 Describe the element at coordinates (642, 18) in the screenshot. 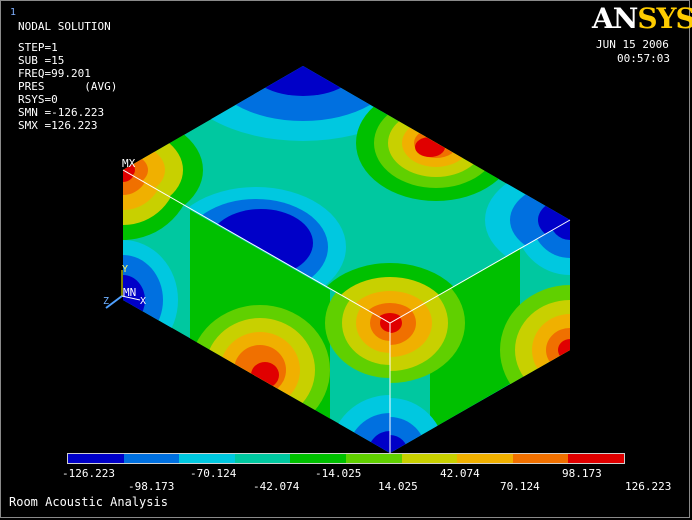

I see `ansys-logo: ANSYS` at that location.